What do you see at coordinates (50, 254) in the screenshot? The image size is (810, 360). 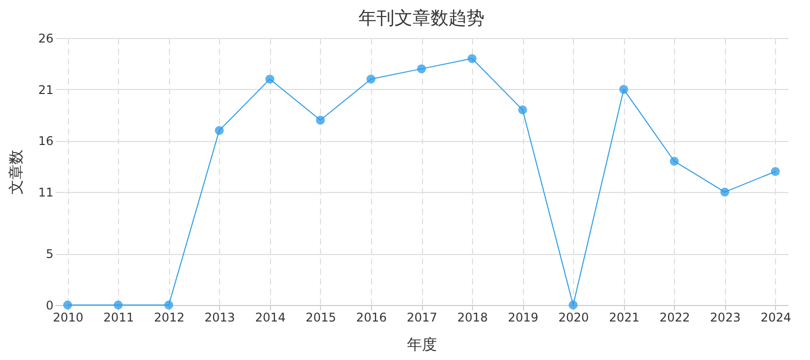 I see `y-tick-label: 5` at bounding box center [50, 254].